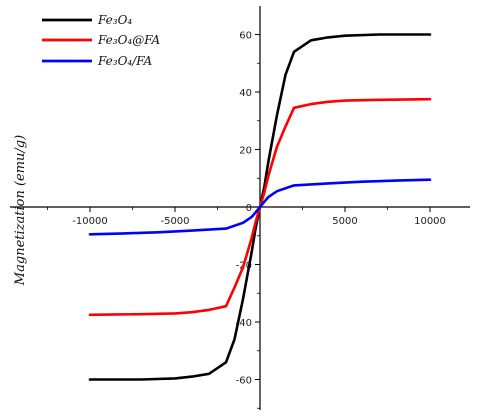 Image resolution: width=480 pixels, height=415 pixels. What do you see at coordinates (125, 61) in the screenshot?
I see `legend-label-3: Fe₃O₄/FA` at bounding box center [125, 61].